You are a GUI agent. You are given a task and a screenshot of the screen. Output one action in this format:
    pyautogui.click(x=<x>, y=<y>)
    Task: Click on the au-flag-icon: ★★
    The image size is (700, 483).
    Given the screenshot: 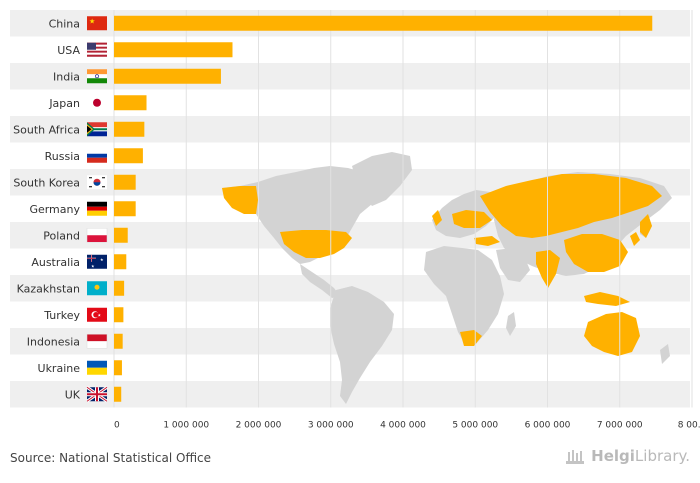 What is the action you would take?
    pyautogui.click(x=97, y=261)
    